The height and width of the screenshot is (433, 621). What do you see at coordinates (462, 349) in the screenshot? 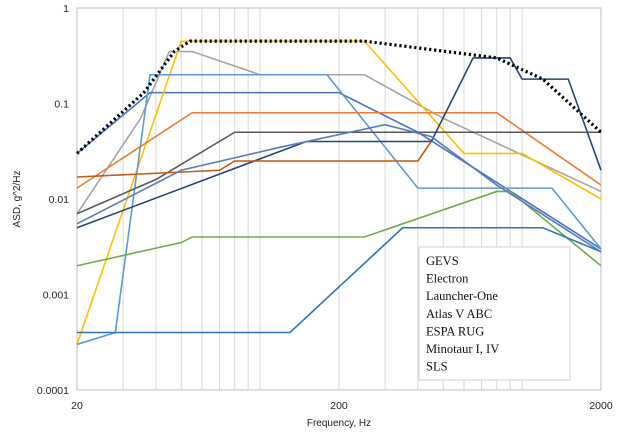
I see `legend-entry: Minotaur I, IV` at bounding box center [462, 349].